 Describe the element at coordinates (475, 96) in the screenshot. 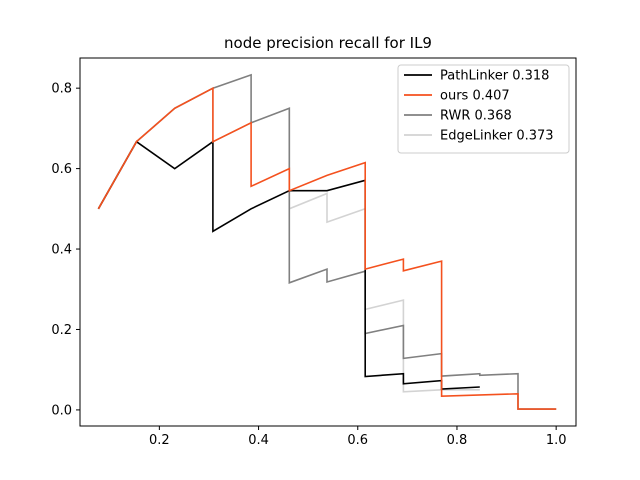

I see `legend-label: ours 0.407` at that location.